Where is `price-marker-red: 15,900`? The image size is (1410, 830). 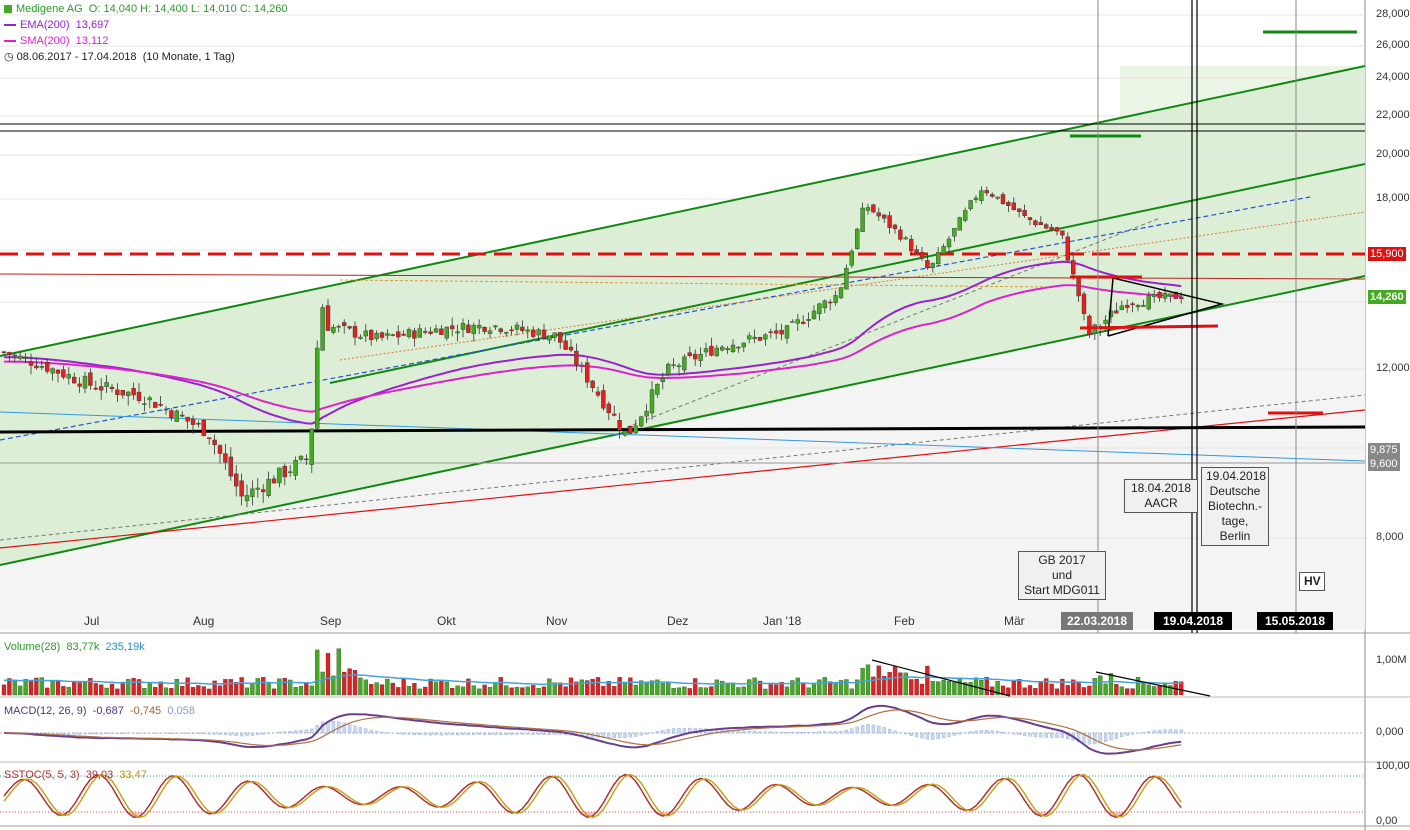 price-marker-red: 15,900 is located at coordinates (1387, 254).